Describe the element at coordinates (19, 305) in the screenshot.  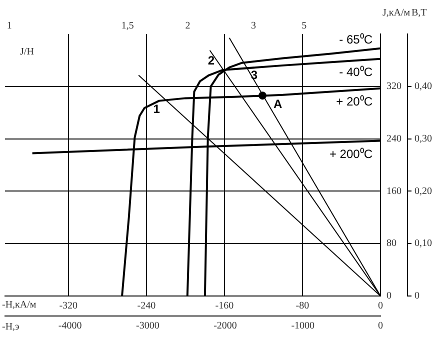
I see `x-axis-title: -Н,кА/м` at that location.